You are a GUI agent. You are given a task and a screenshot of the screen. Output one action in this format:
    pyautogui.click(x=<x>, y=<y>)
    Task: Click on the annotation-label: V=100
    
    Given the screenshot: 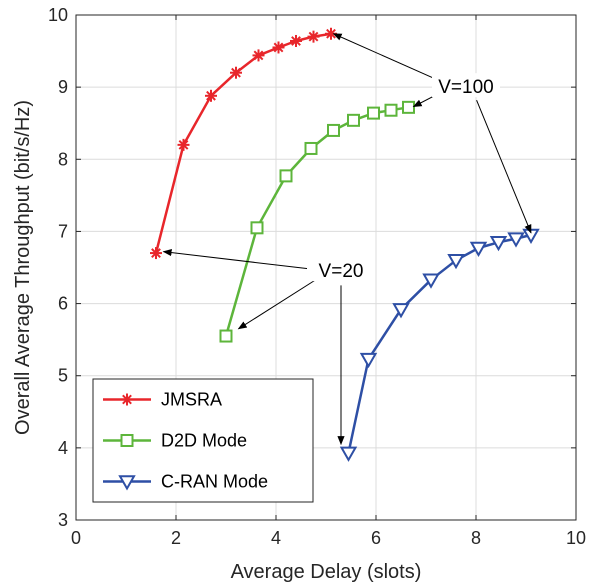 What is the action you would take?
    pyautogui.click(x=465, y=87)
    